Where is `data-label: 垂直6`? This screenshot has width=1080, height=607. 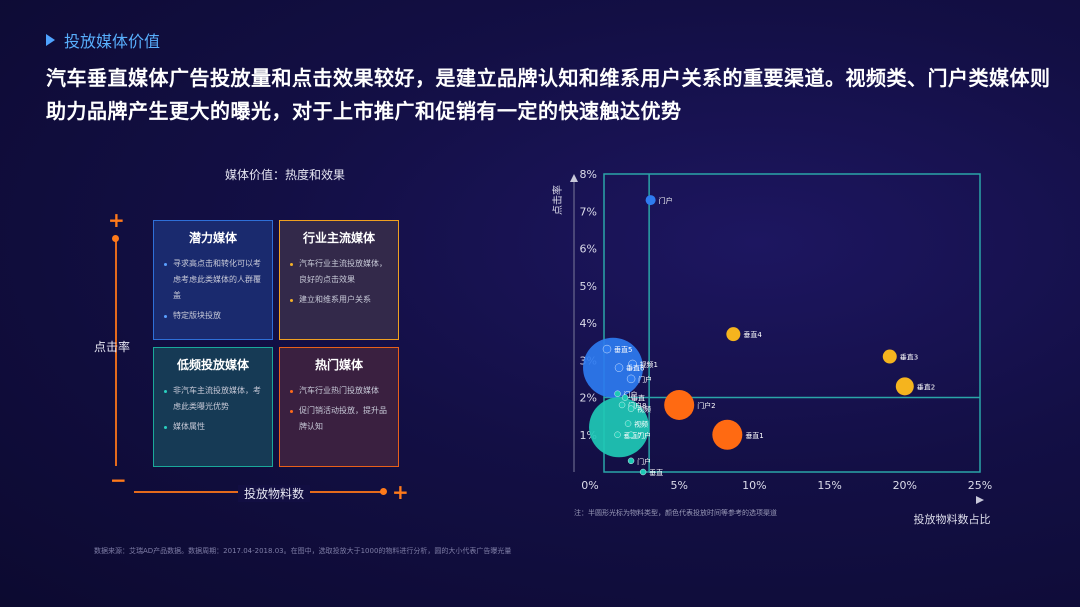 data-label: 垂直6 is located at coordinates (635, 368).